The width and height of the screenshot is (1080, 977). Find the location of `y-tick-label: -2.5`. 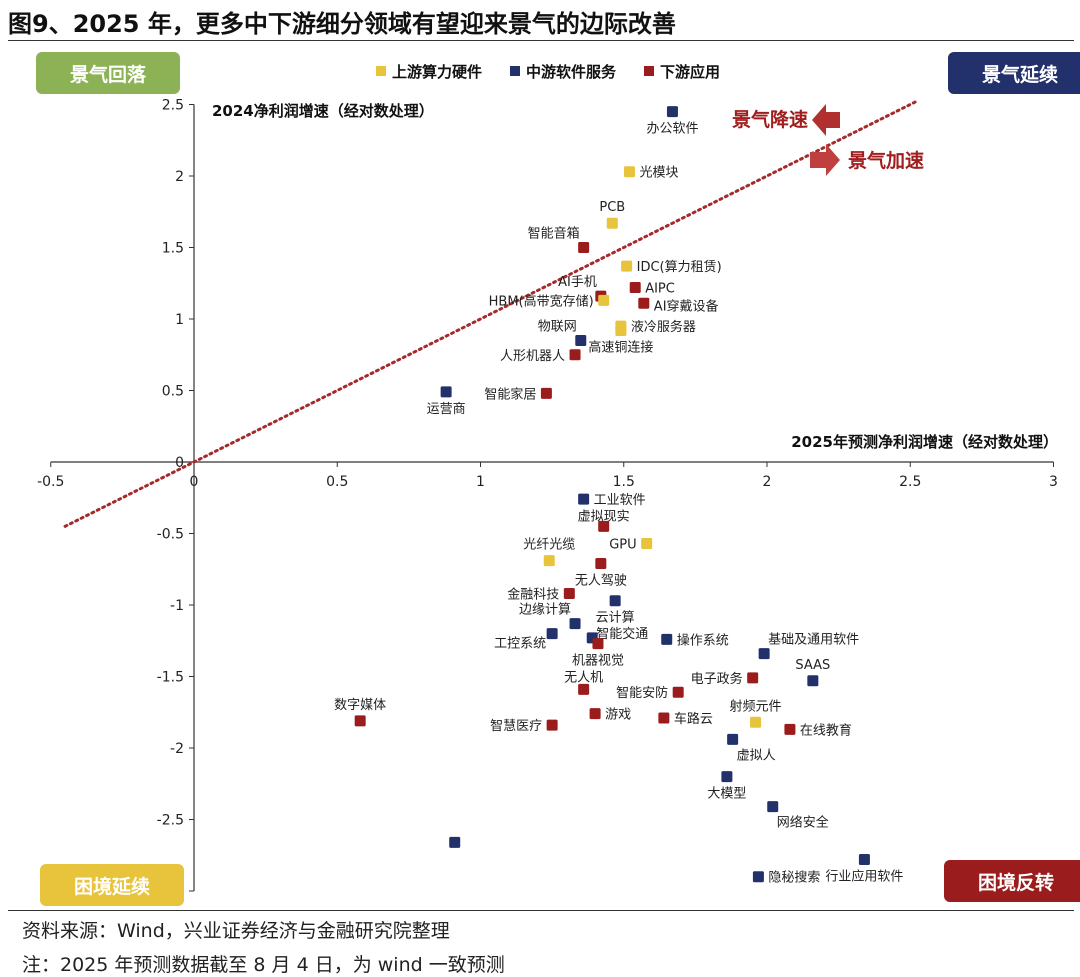

y-tick-label: -2.5 is located at coordinates (170, 821).